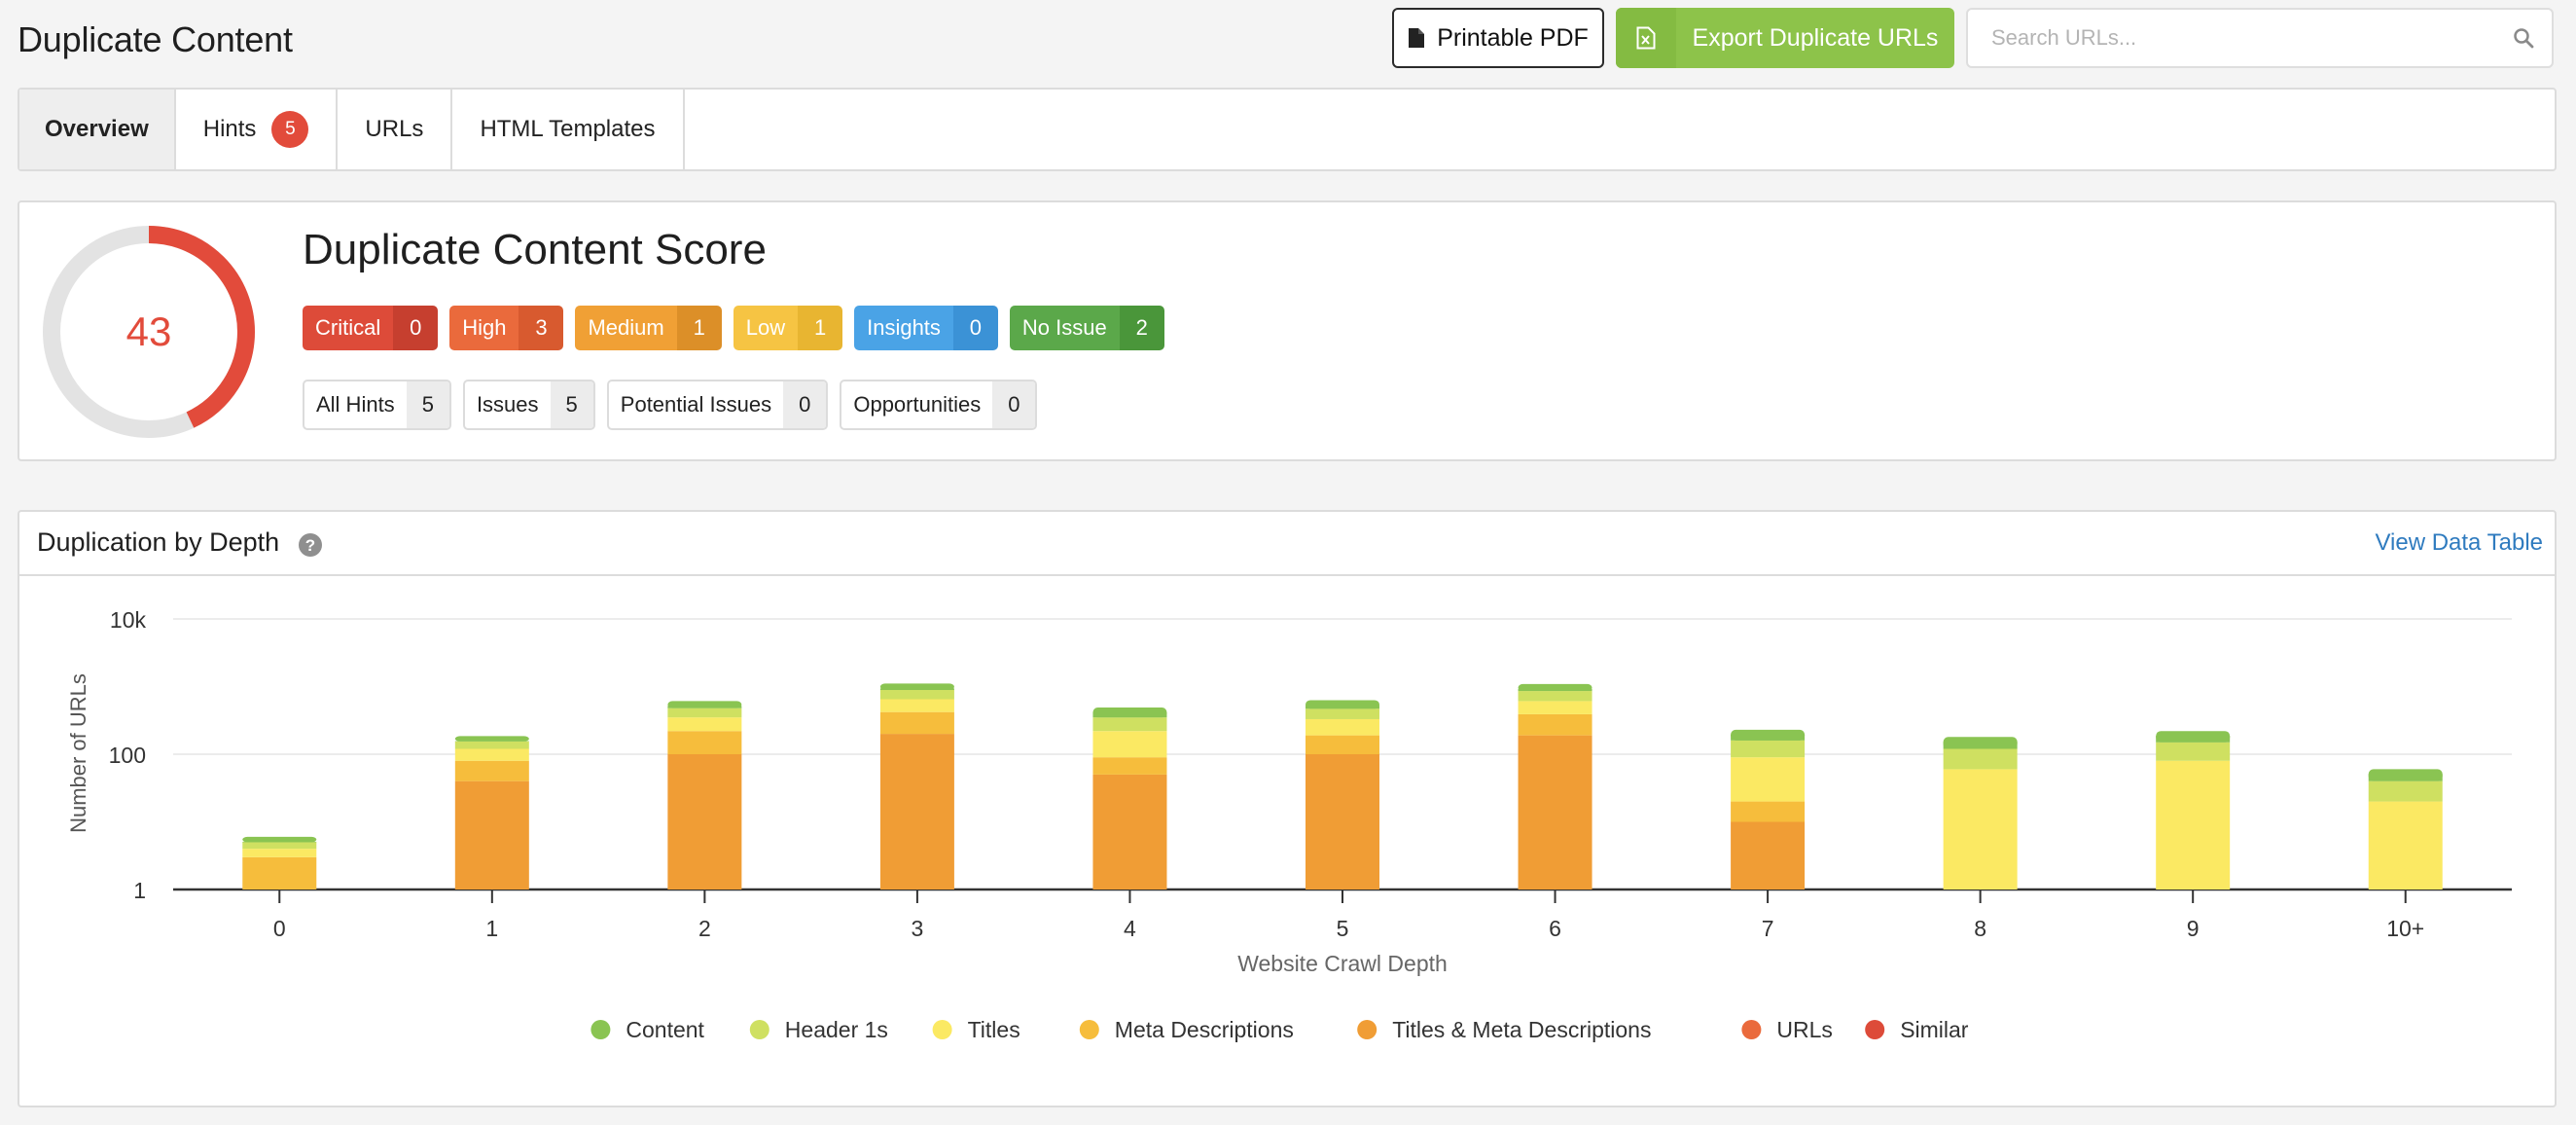 This screenshot has width=2576, height=1125. Describe the element at coordinates (766, 328) in the screenshot. I see `severity-label: Low` at that location.